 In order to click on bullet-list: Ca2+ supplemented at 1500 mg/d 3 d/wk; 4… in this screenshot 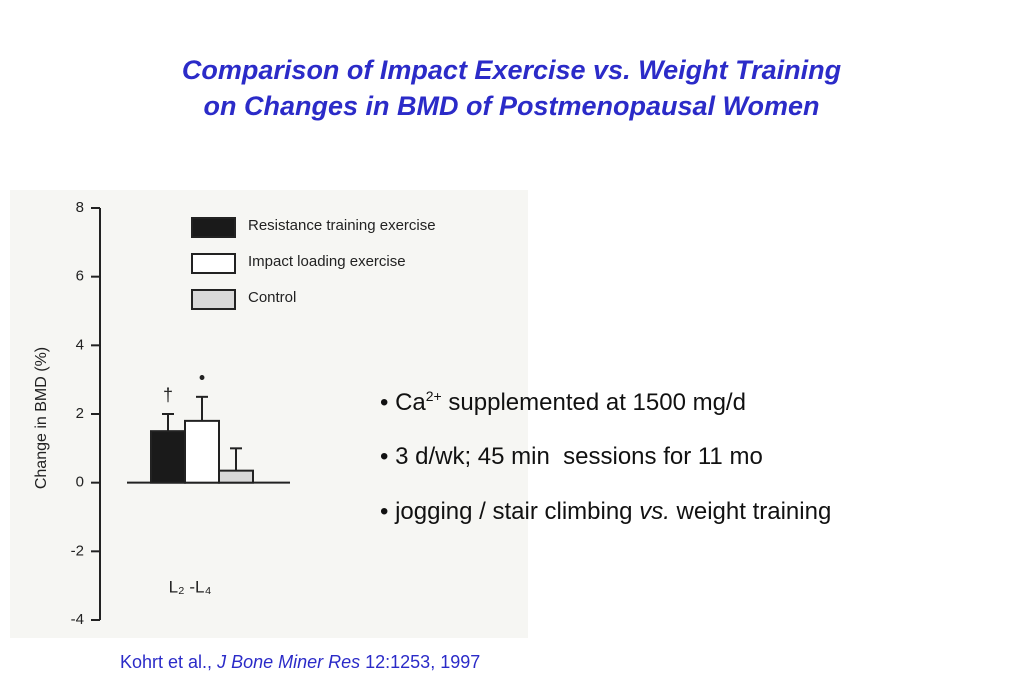, I will do `click(605, 470)`.